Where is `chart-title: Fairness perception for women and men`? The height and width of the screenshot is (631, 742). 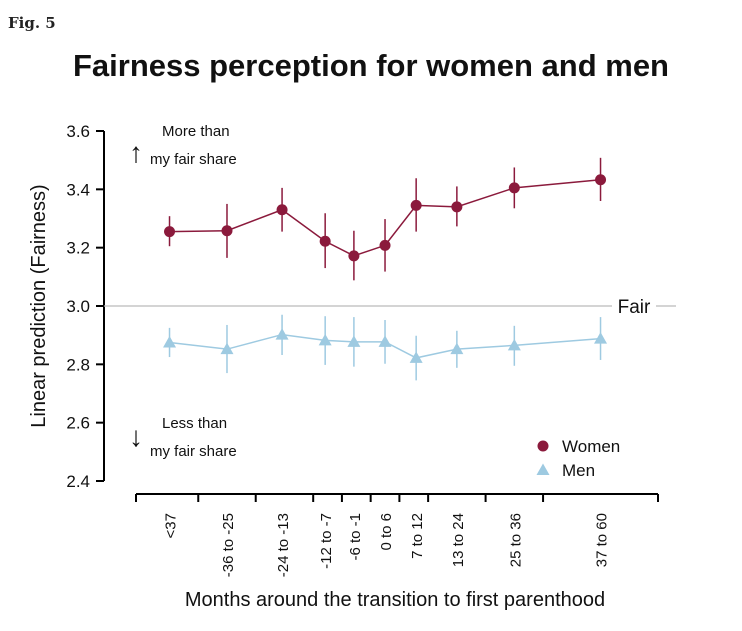
chart-title: Fairness perception for women and men is located at coordinates (370, 65).